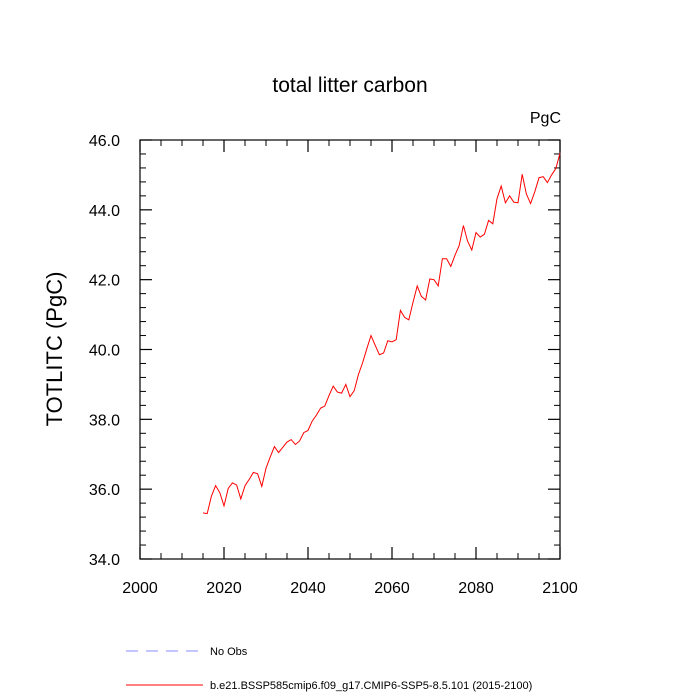  Describe the element at coordinates (476, 588) in the screenshot. I see `x-tick-label: 2080` at that location.